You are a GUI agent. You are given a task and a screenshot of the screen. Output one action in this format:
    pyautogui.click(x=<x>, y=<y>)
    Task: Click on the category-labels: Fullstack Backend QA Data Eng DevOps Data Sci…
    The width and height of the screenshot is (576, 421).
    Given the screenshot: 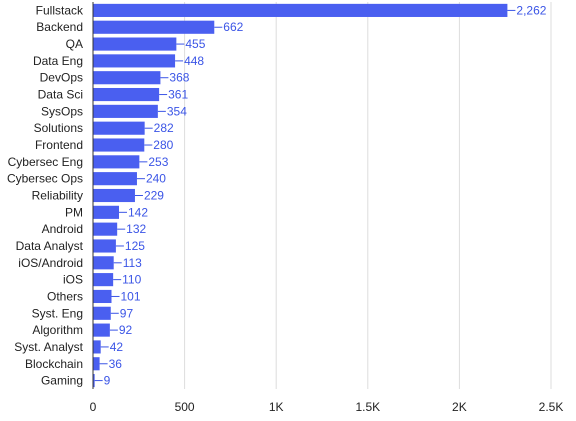 What is the action you would take?
    pyautogui.click(x=45, y=195)
    